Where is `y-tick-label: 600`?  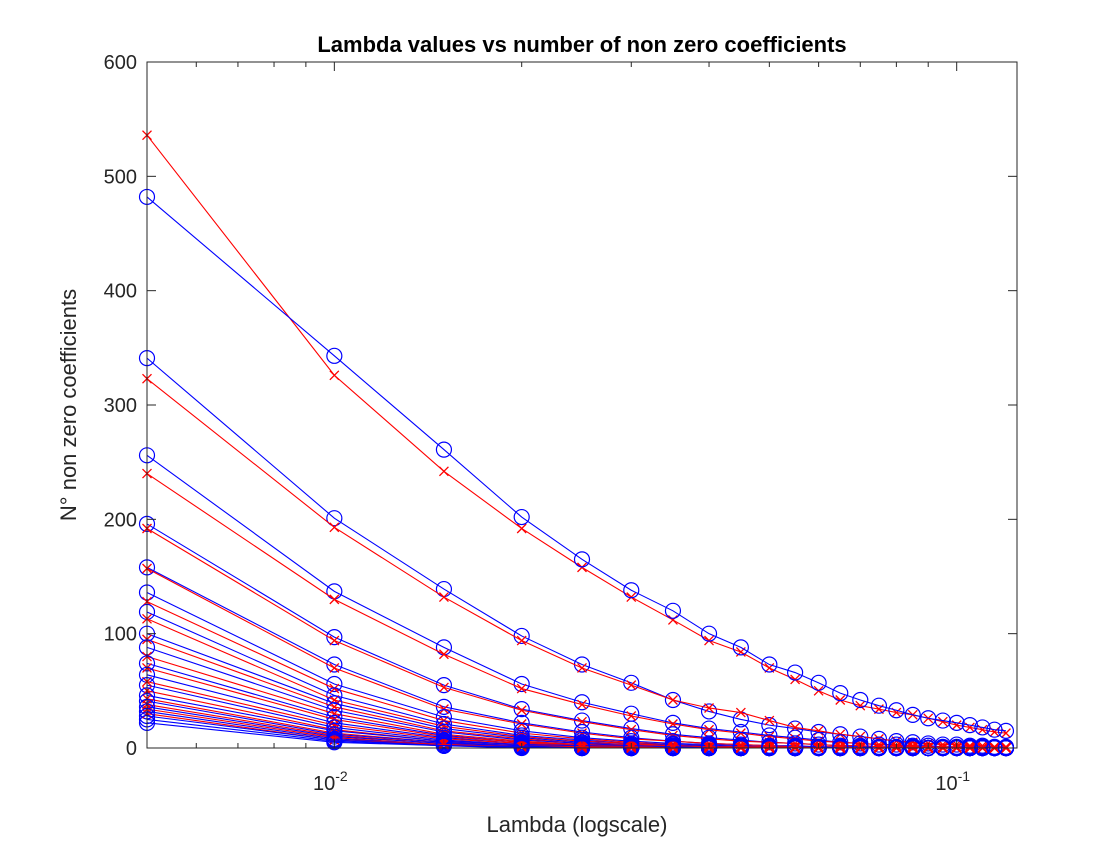 y-tick-label: 600 is located at coordinates (120, 63).